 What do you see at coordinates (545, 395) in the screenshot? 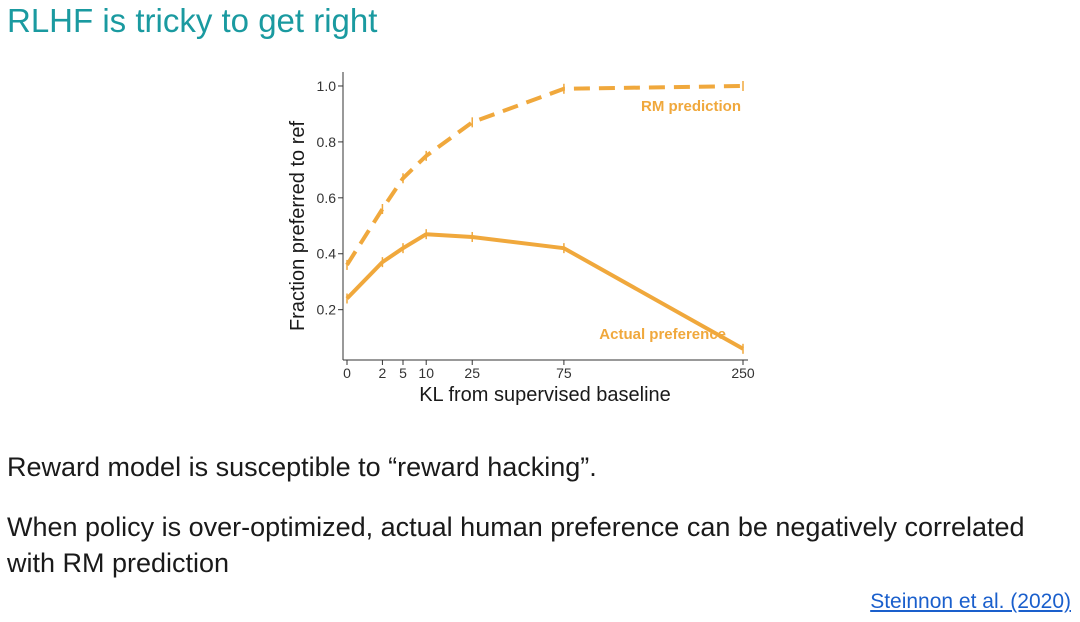
I see `x-axis-title: KL from supervised baseline` at bounding box center [545, 395].